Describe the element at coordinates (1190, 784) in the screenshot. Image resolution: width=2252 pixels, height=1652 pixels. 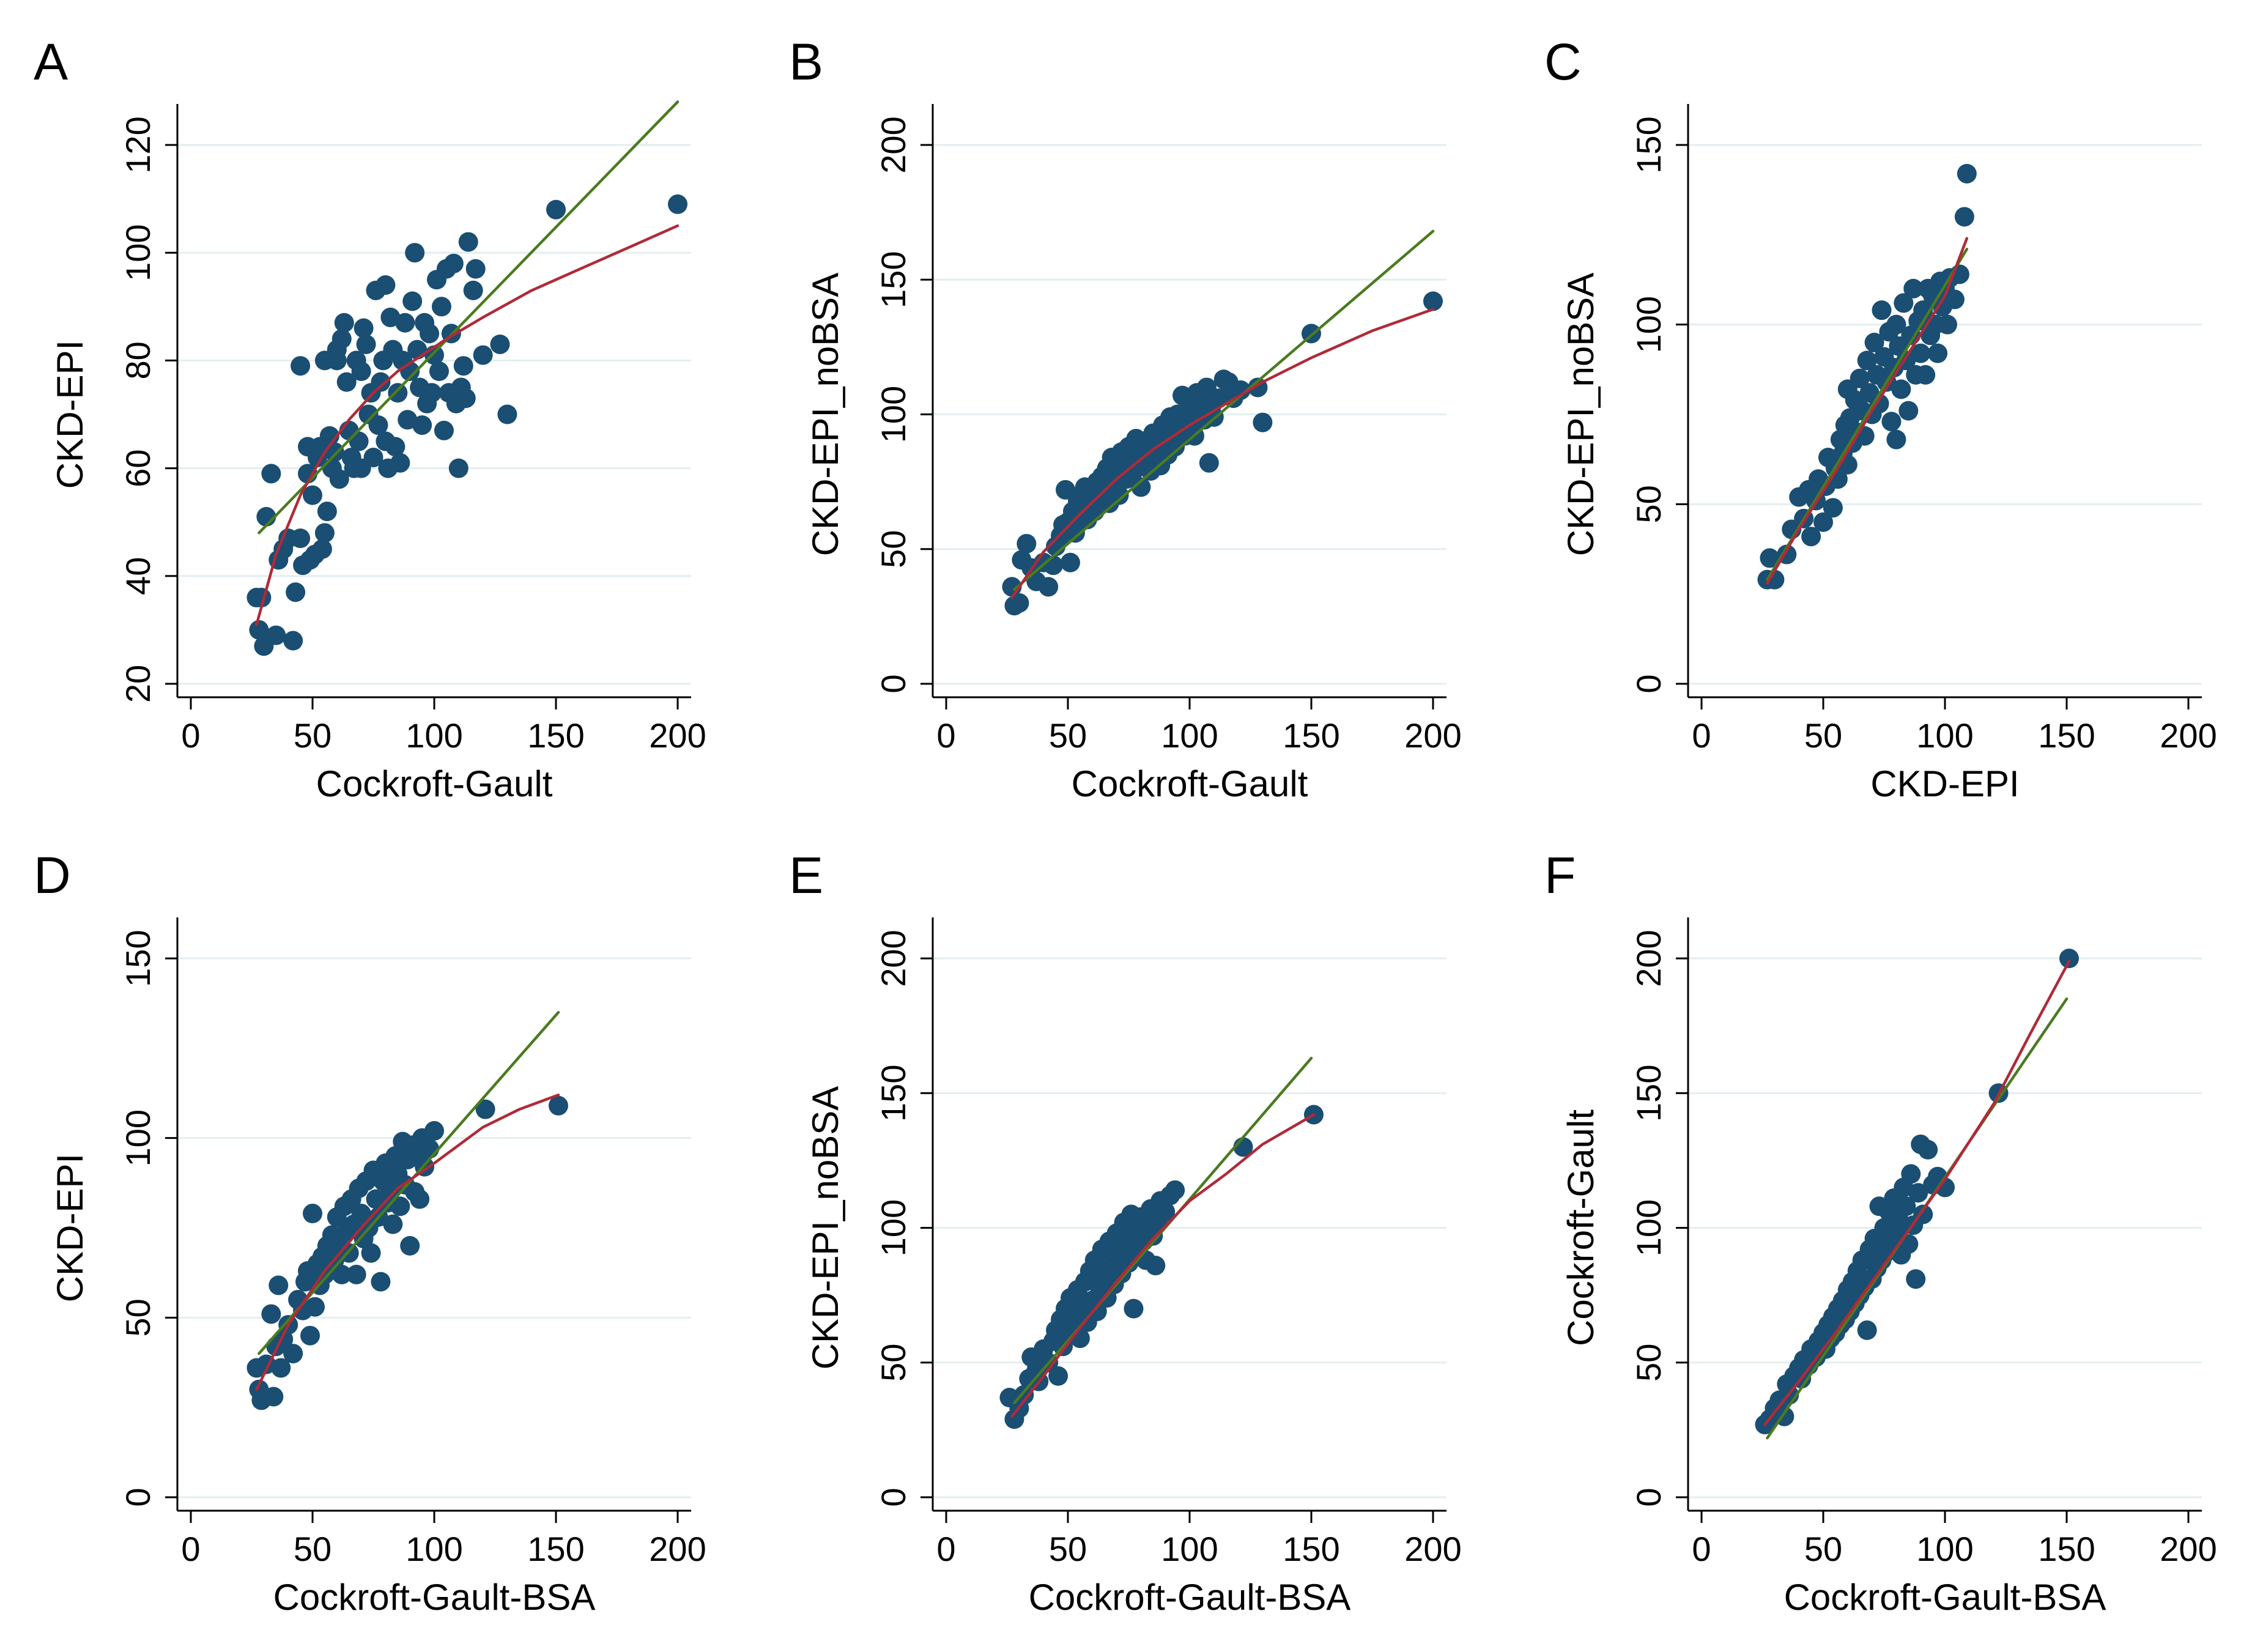
I see `x-axis-title: Cockroft-Gault` at that location.